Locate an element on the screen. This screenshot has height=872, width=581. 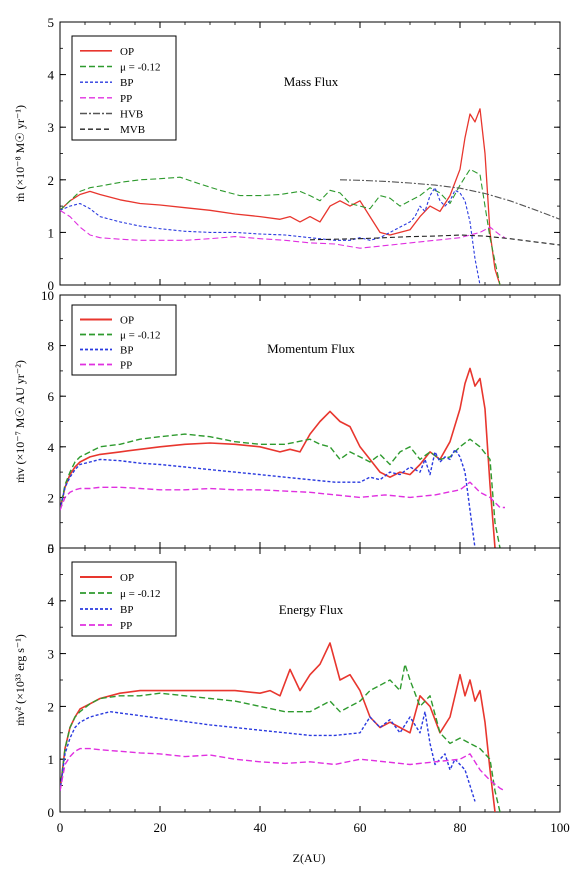
y-axis-label: ṁ (×10⁻⁸ M☉ yr⁻¹) is located at coordinates (20, 153).